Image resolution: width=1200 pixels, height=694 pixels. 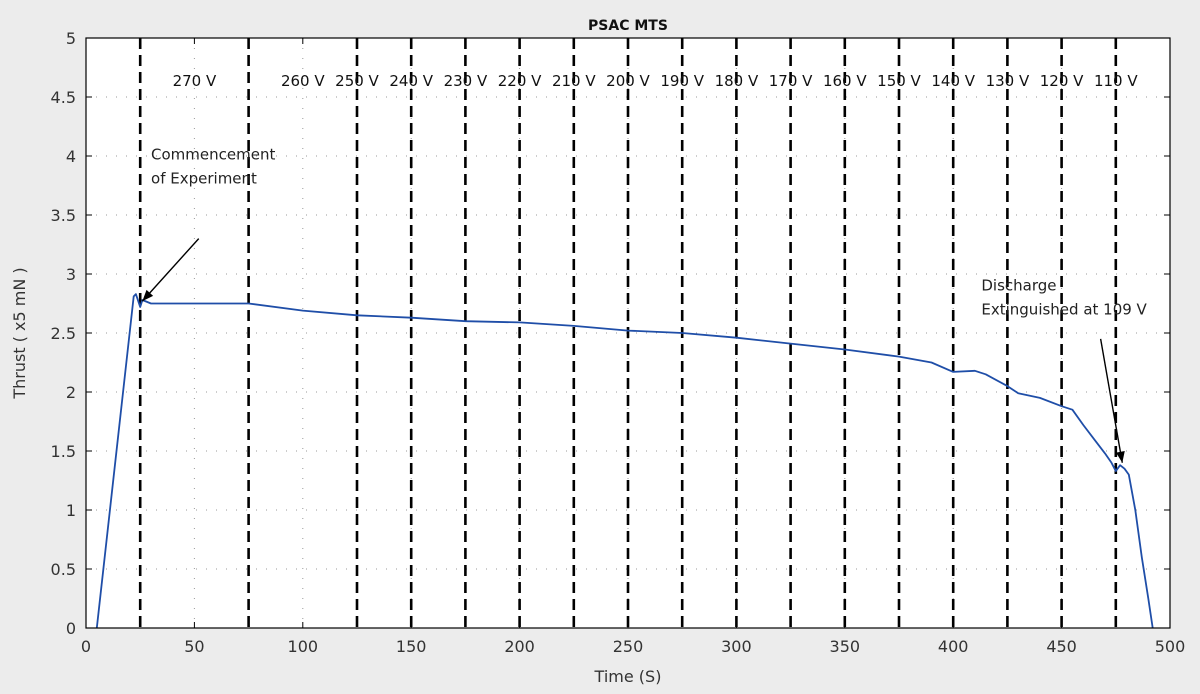 What do you see at coordinates (411, 646) in the screenshot?
I see `x-tick-label: 150` at bounding box center [411, 646].